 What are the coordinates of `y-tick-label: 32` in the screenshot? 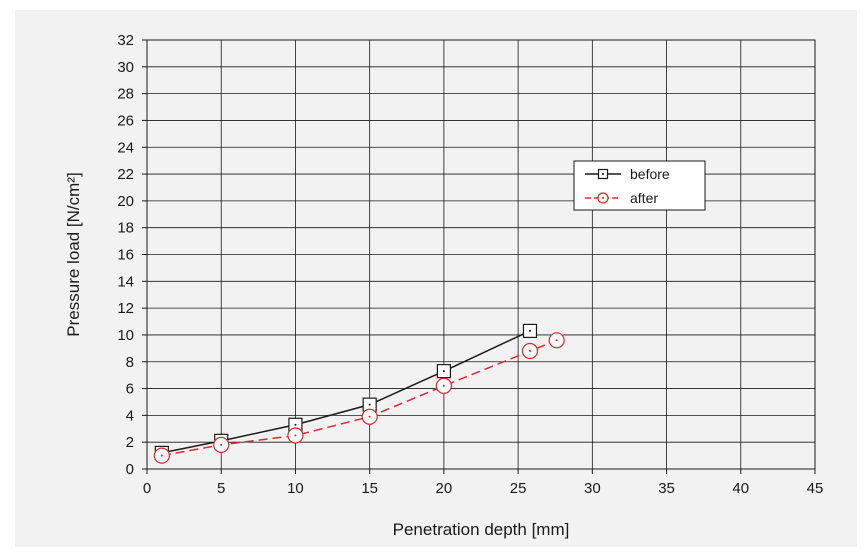 It's located at (125, 40).